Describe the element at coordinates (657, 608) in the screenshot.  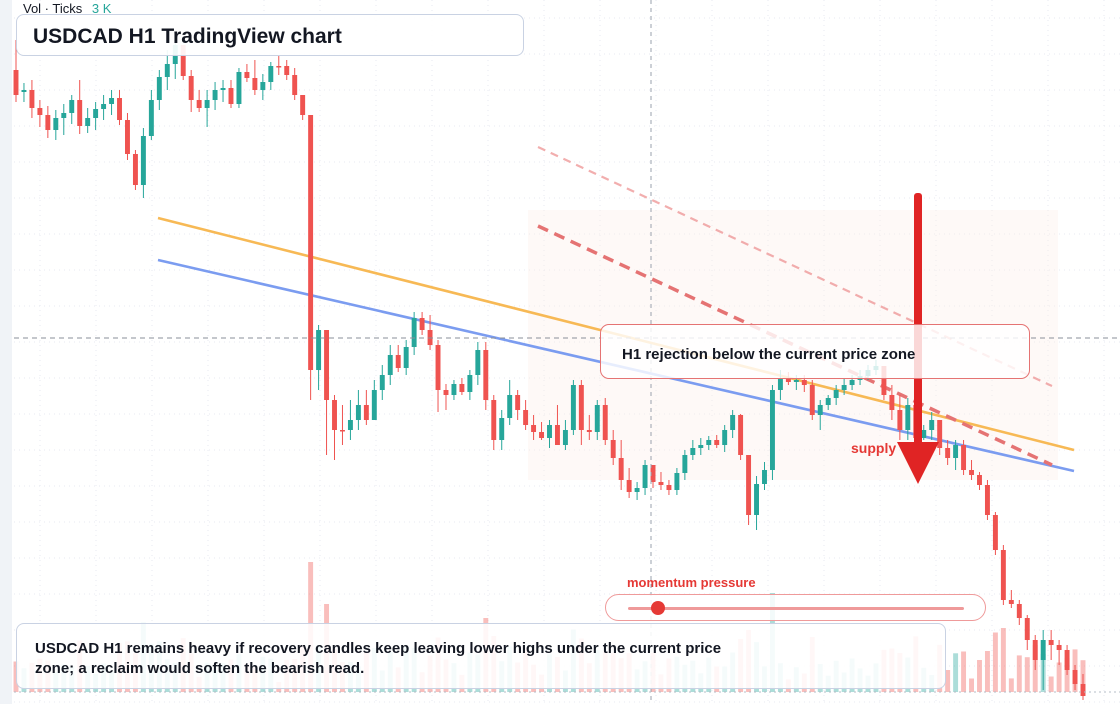
I see `momentum-knob` at that location.